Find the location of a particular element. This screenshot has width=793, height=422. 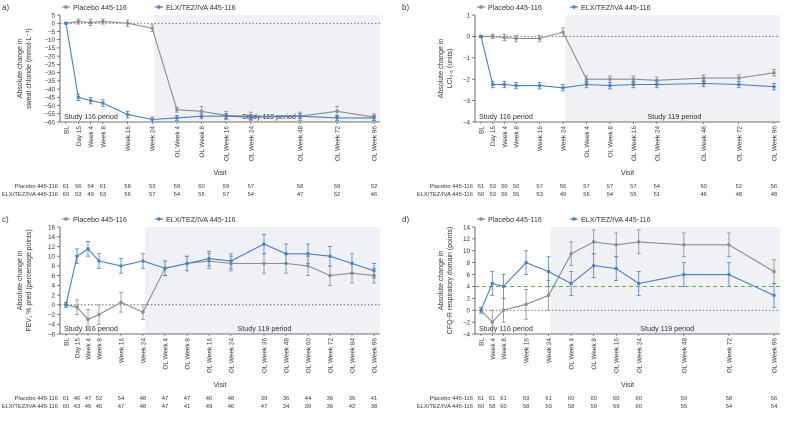

y-tick-label: 2 is located at coordinates (53, 295).